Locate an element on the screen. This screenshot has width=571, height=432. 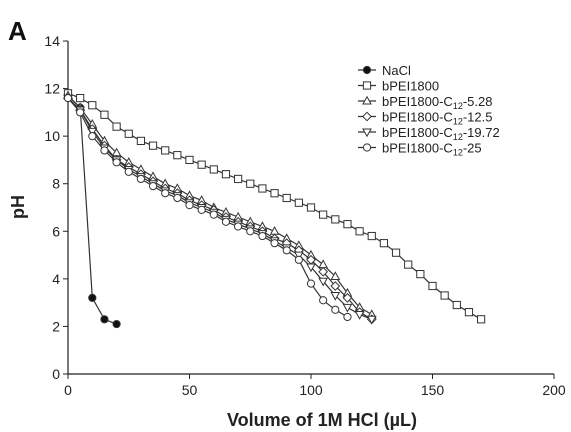
y-axis-title: pH is located at coordinates (18, 207).